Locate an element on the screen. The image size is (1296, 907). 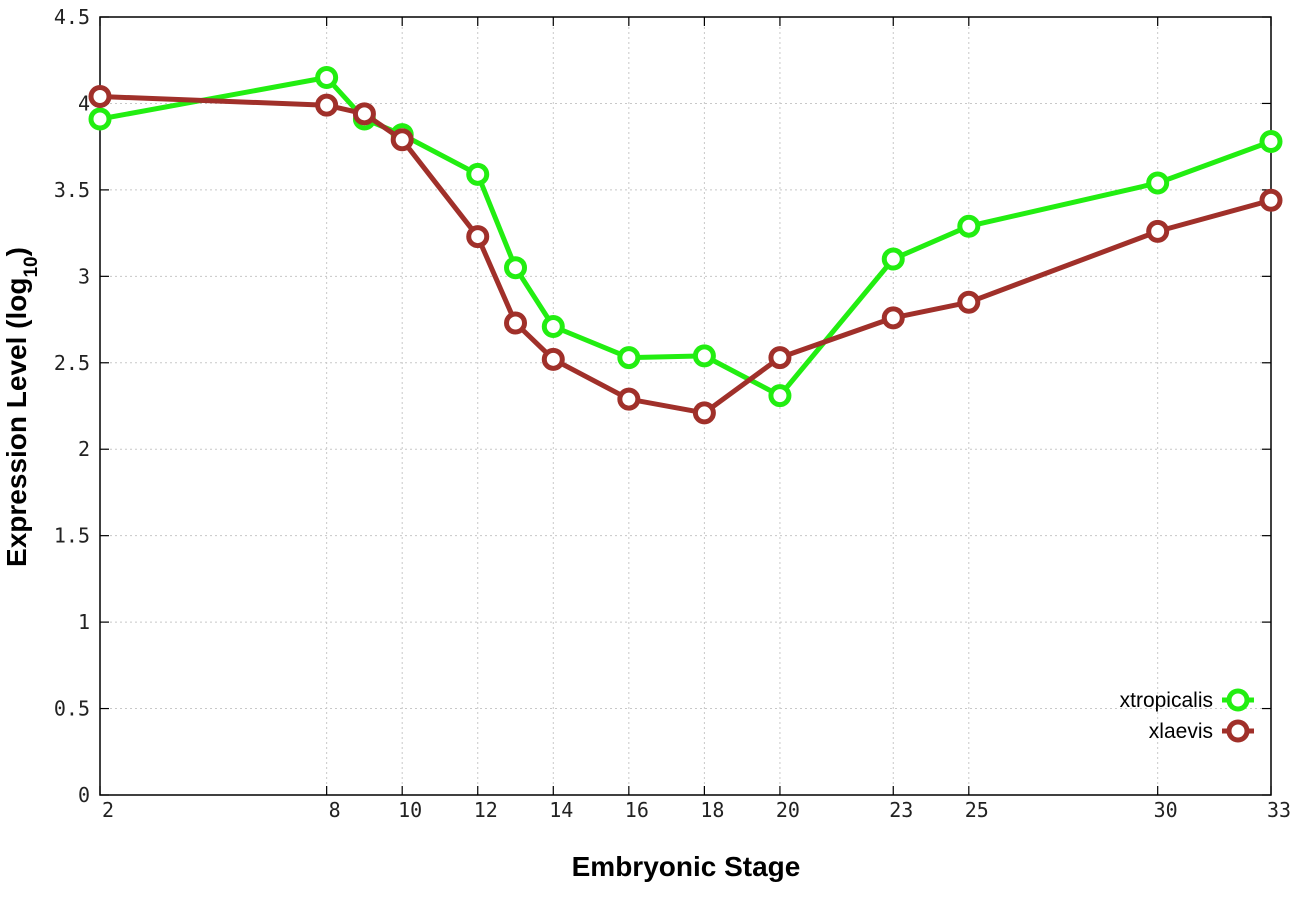
legend-label: xlaevis is located at coordinates (1181, 731).